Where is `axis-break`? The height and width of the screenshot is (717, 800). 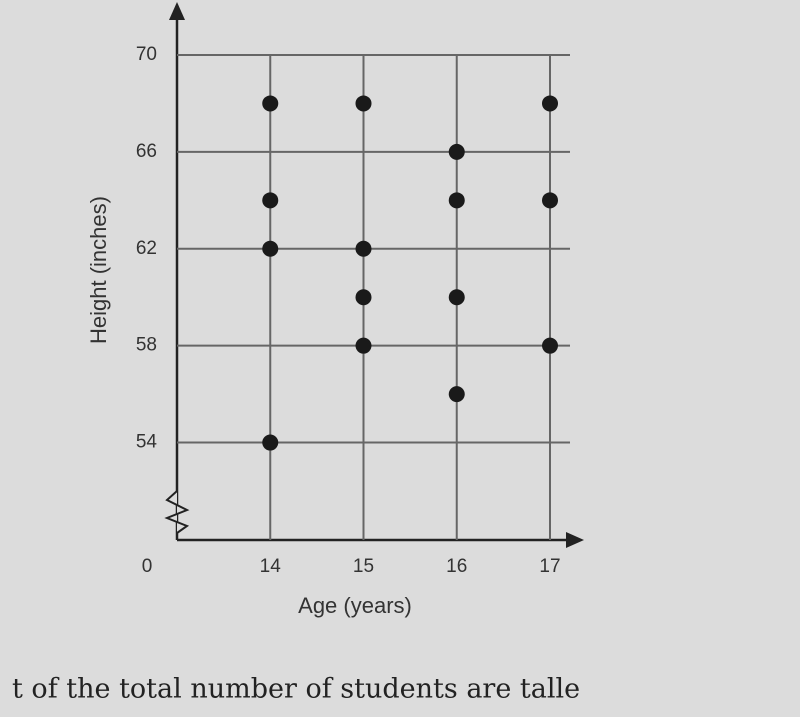
axis-break is located at coordinates (177, 512).